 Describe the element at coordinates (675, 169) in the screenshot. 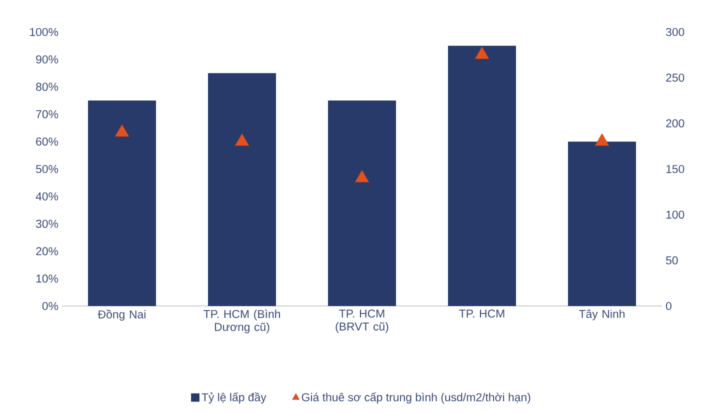

I see `y2-tick-label: 150` at that location.